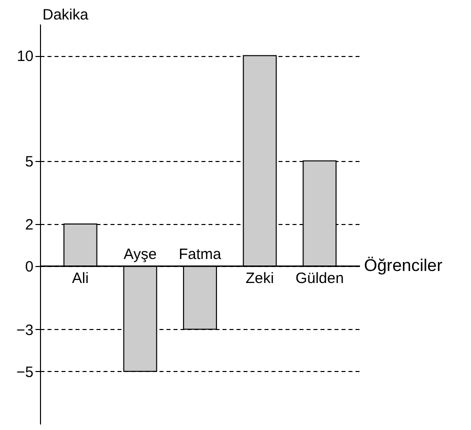 This screenshot has height=430, width=471. I want to click on y-axis-title: Dakika, so click(66, 15).